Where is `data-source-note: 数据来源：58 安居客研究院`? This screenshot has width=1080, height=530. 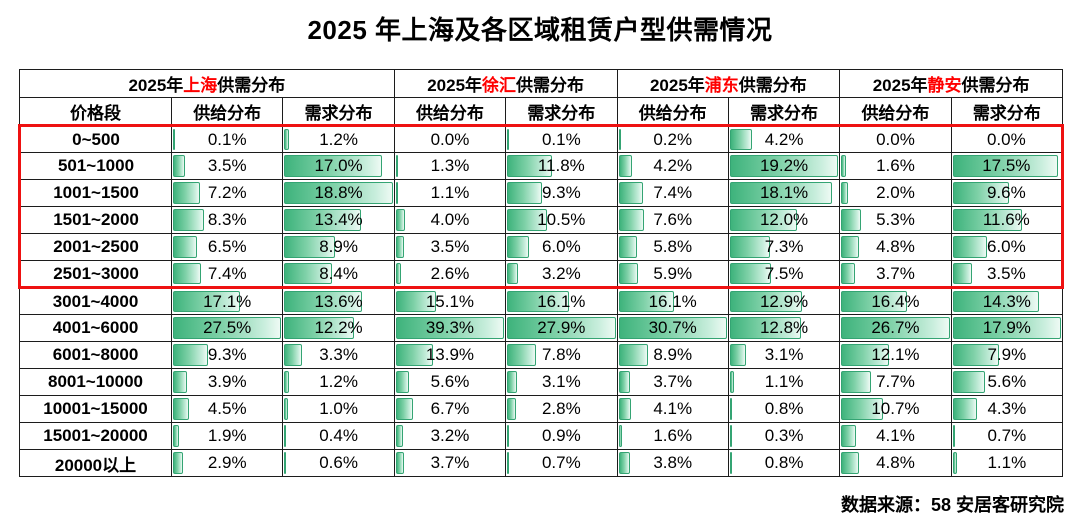 data-source-note: 数据来源：58 安居客研究院 is located at coordinates (952, 505).